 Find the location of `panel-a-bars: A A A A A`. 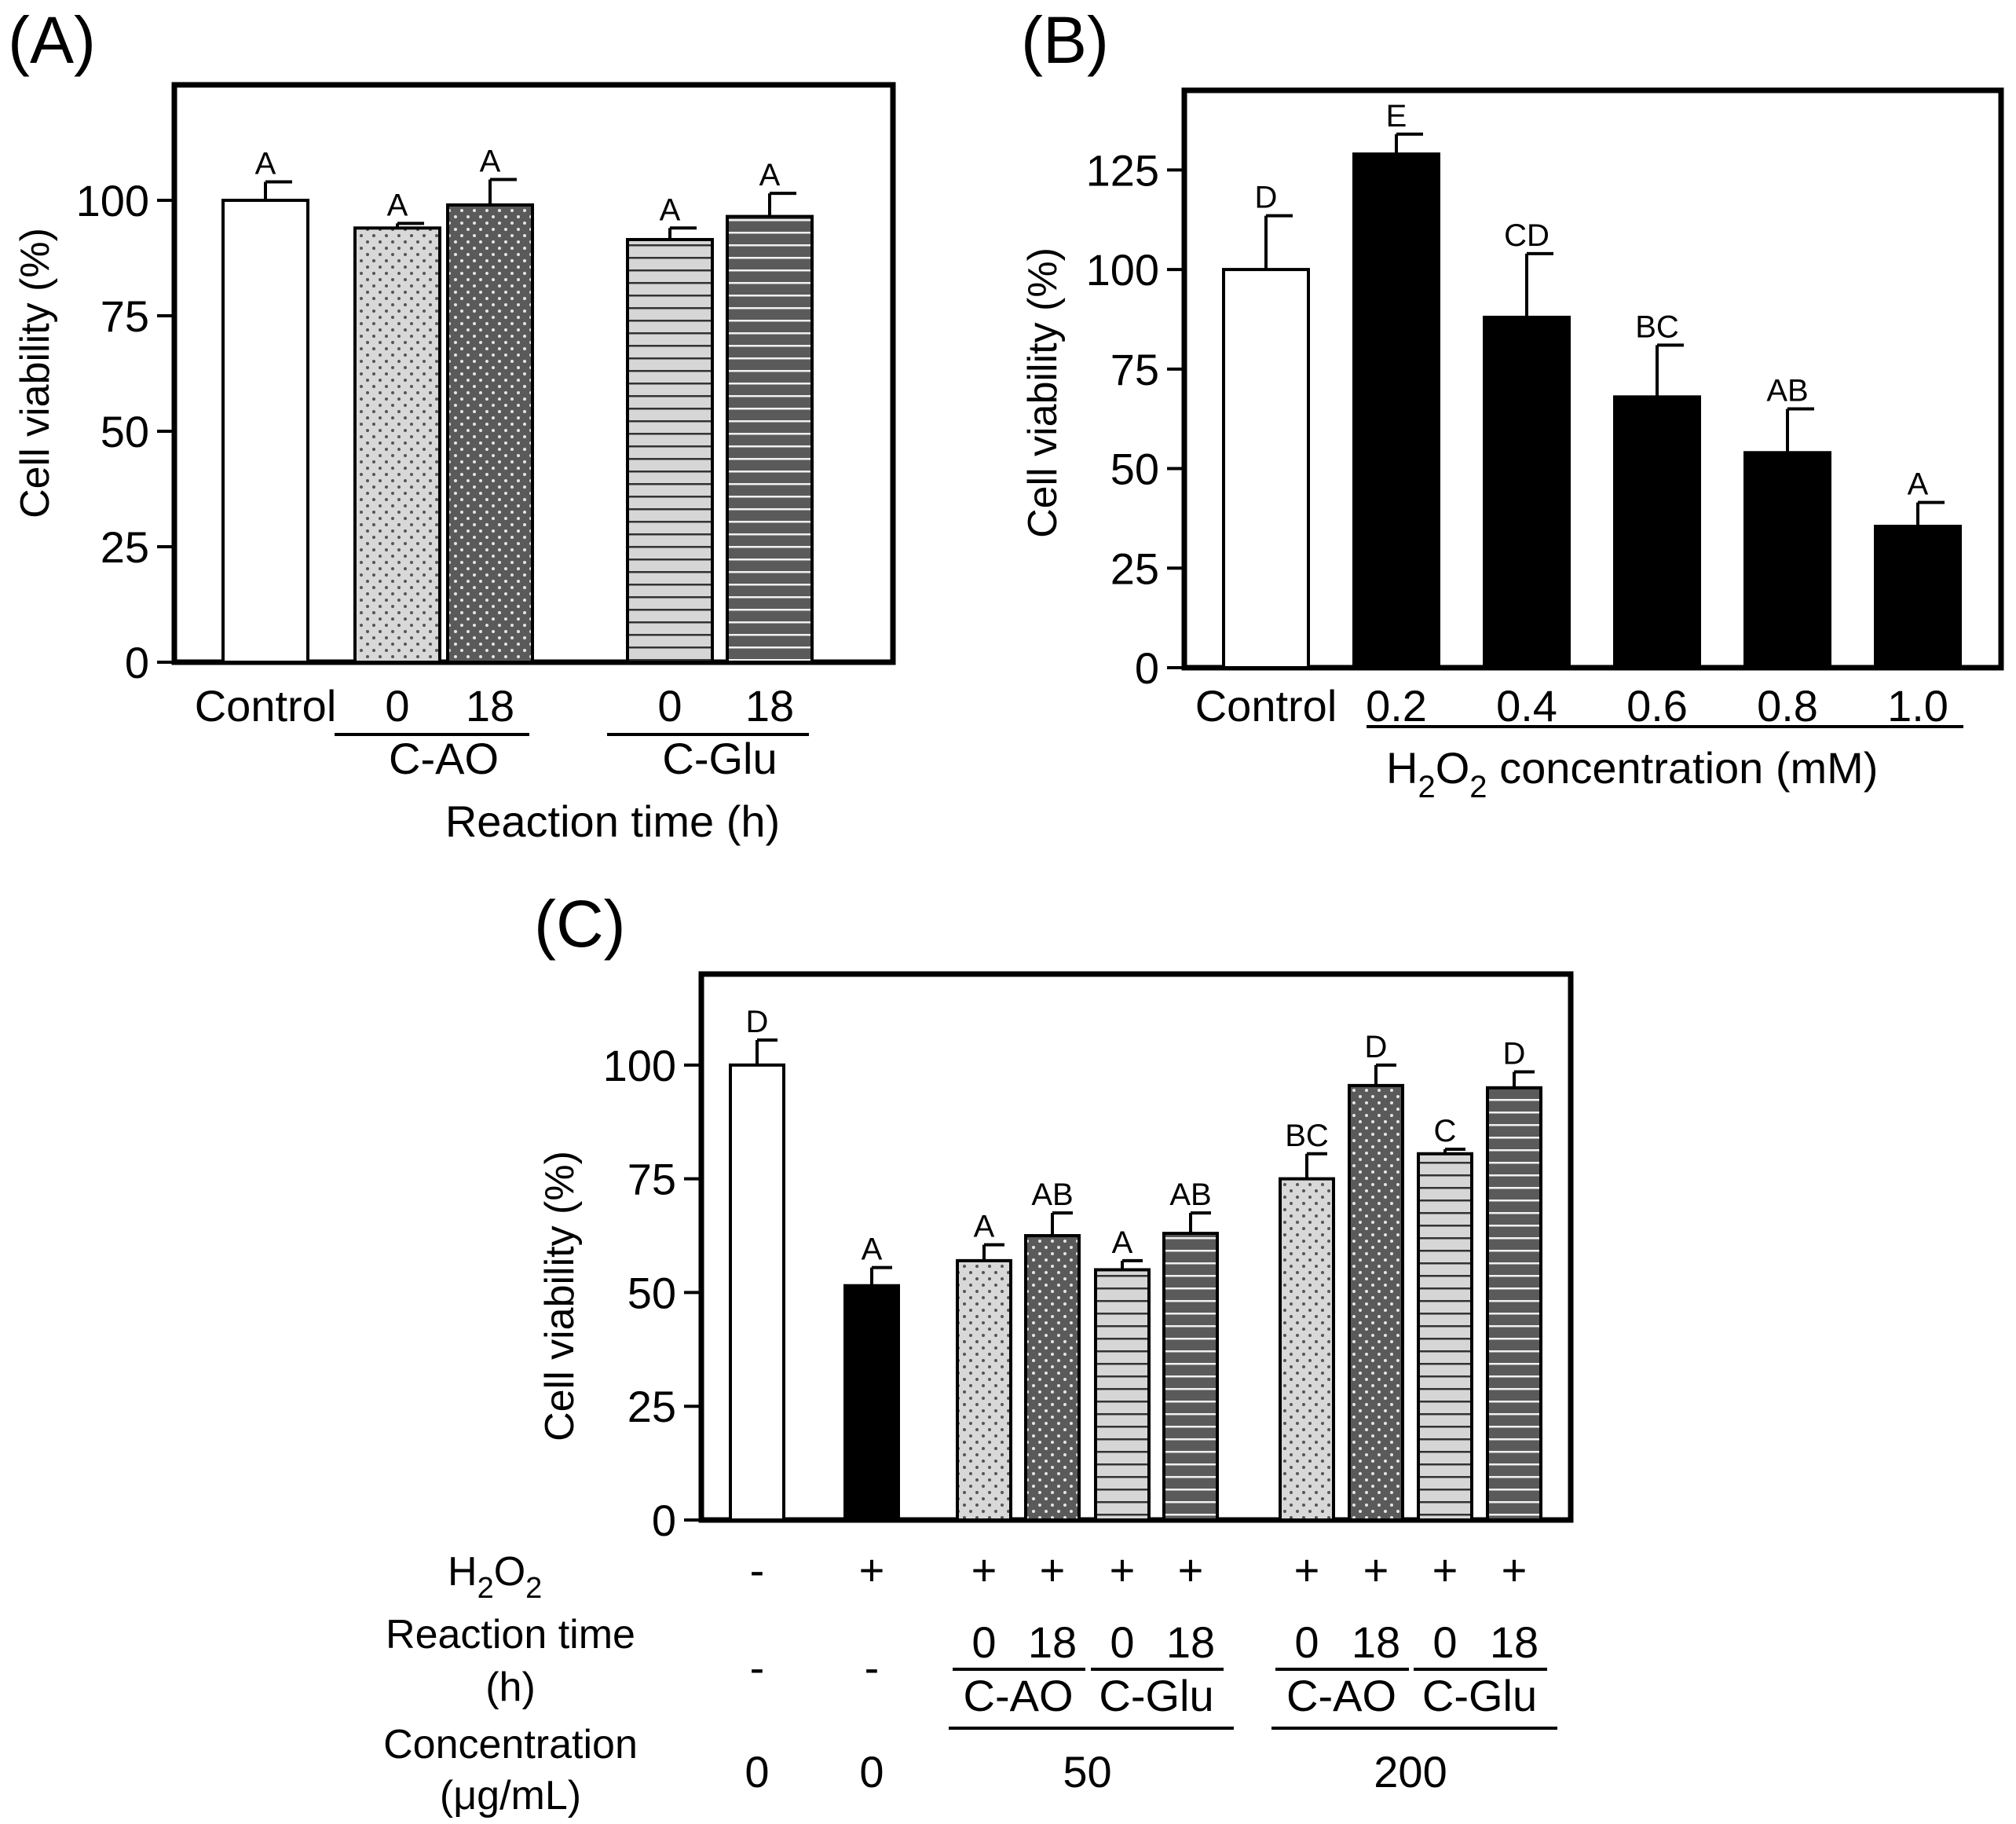

panel-a-bars: A A A A A is located at coordinates (517, 405).